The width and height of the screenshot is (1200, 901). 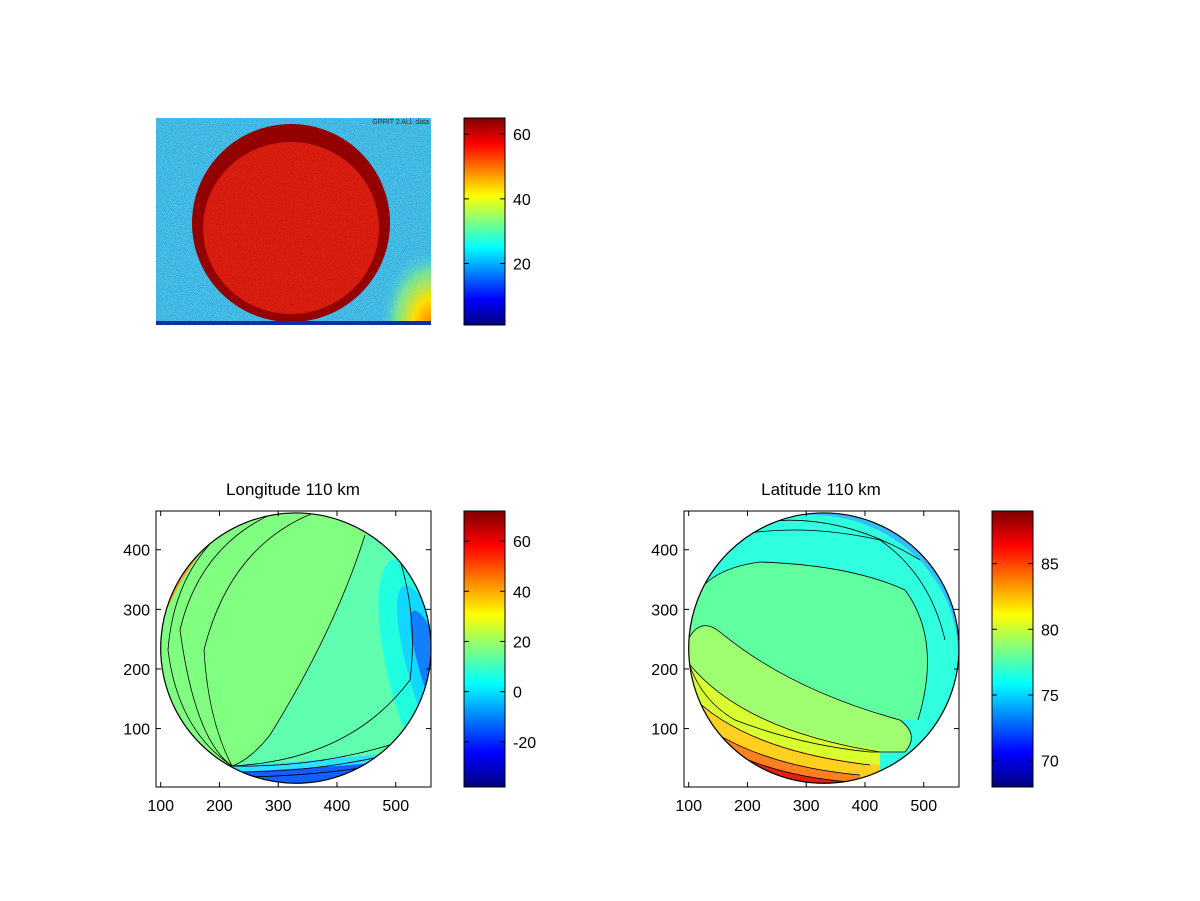 I want to click on longitude-colorbar-tick-label: 60, so click(x=522, y=542).